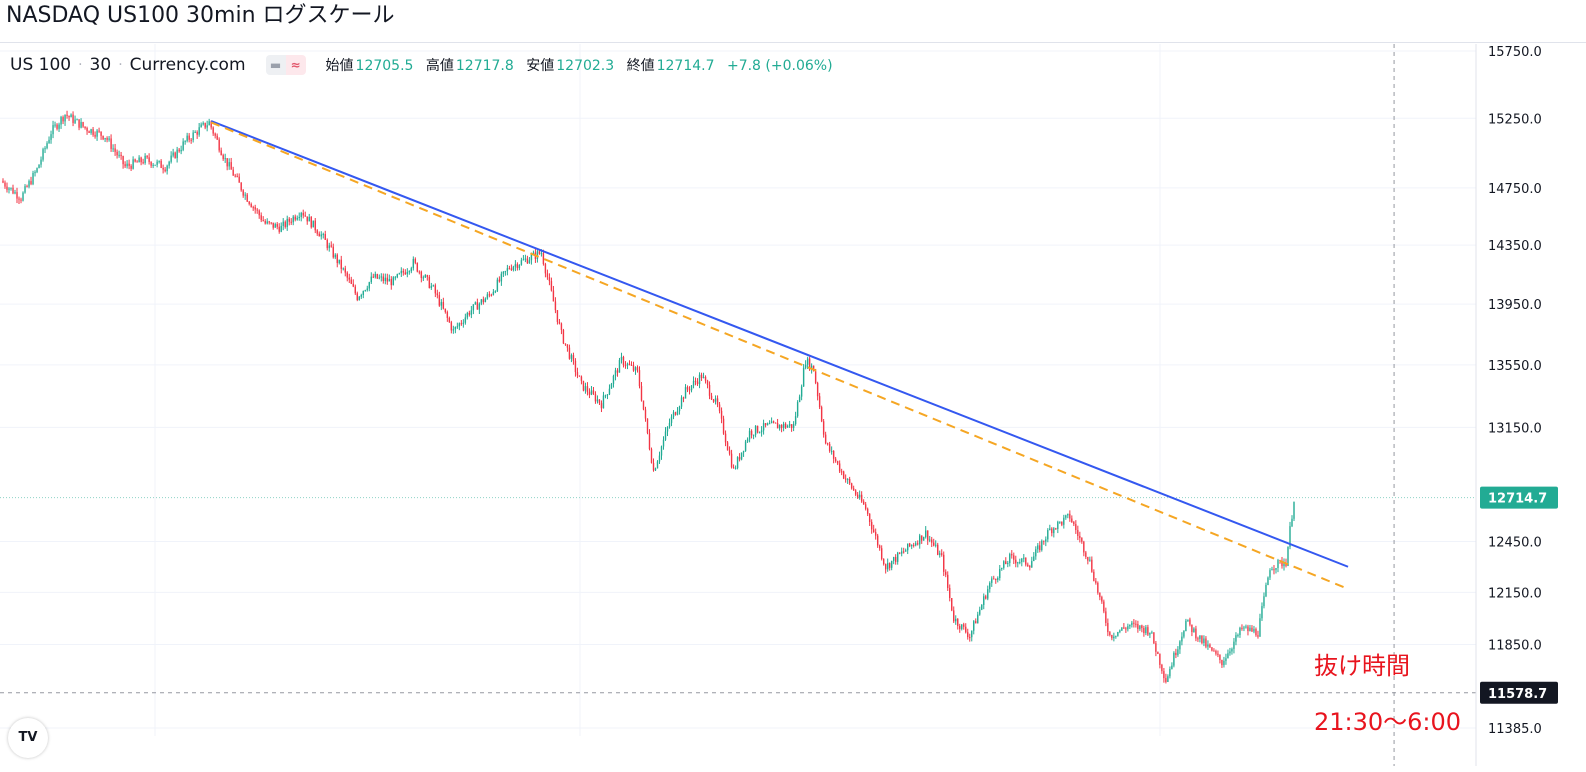 The width and height of the screenshot is (1586, 772). I want to click on hide-icon: ▬, so click(275, 65).